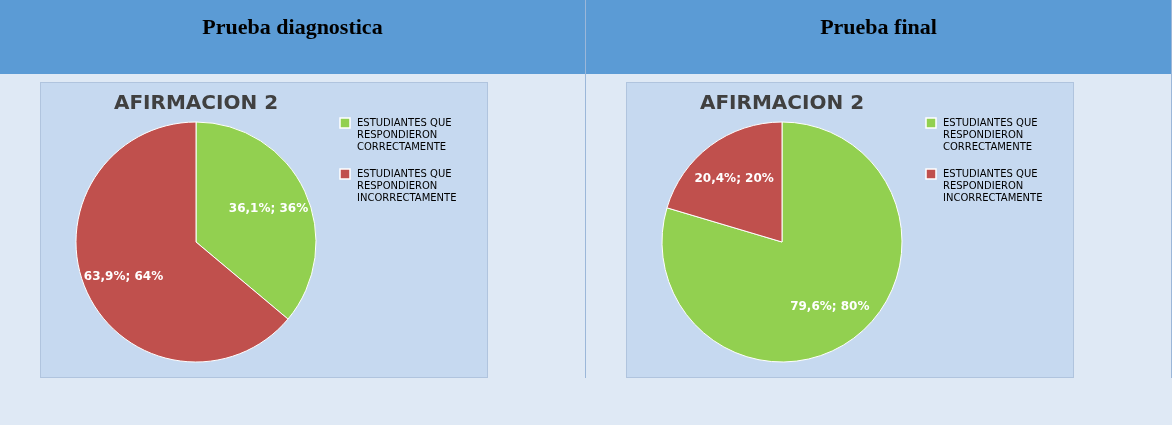 The height and width of the screenshot is (425, 1172). Describe the element at coordinates (292, 37) in the screenshot. I see `chart-title: Prueba diagnostica` at that location.